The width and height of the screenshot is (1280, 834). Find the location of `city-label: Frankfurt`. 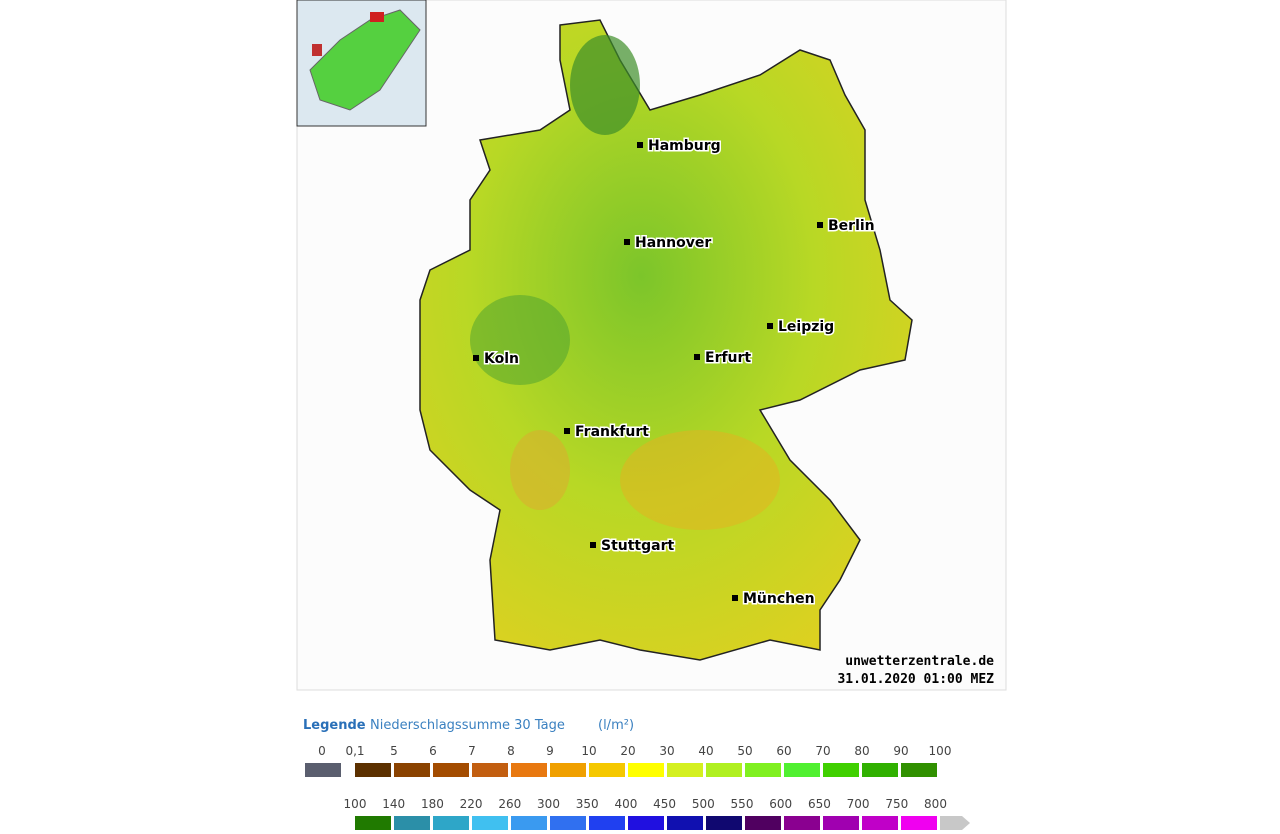

city-label: Frankfurt is located at coordinates (612, 432).